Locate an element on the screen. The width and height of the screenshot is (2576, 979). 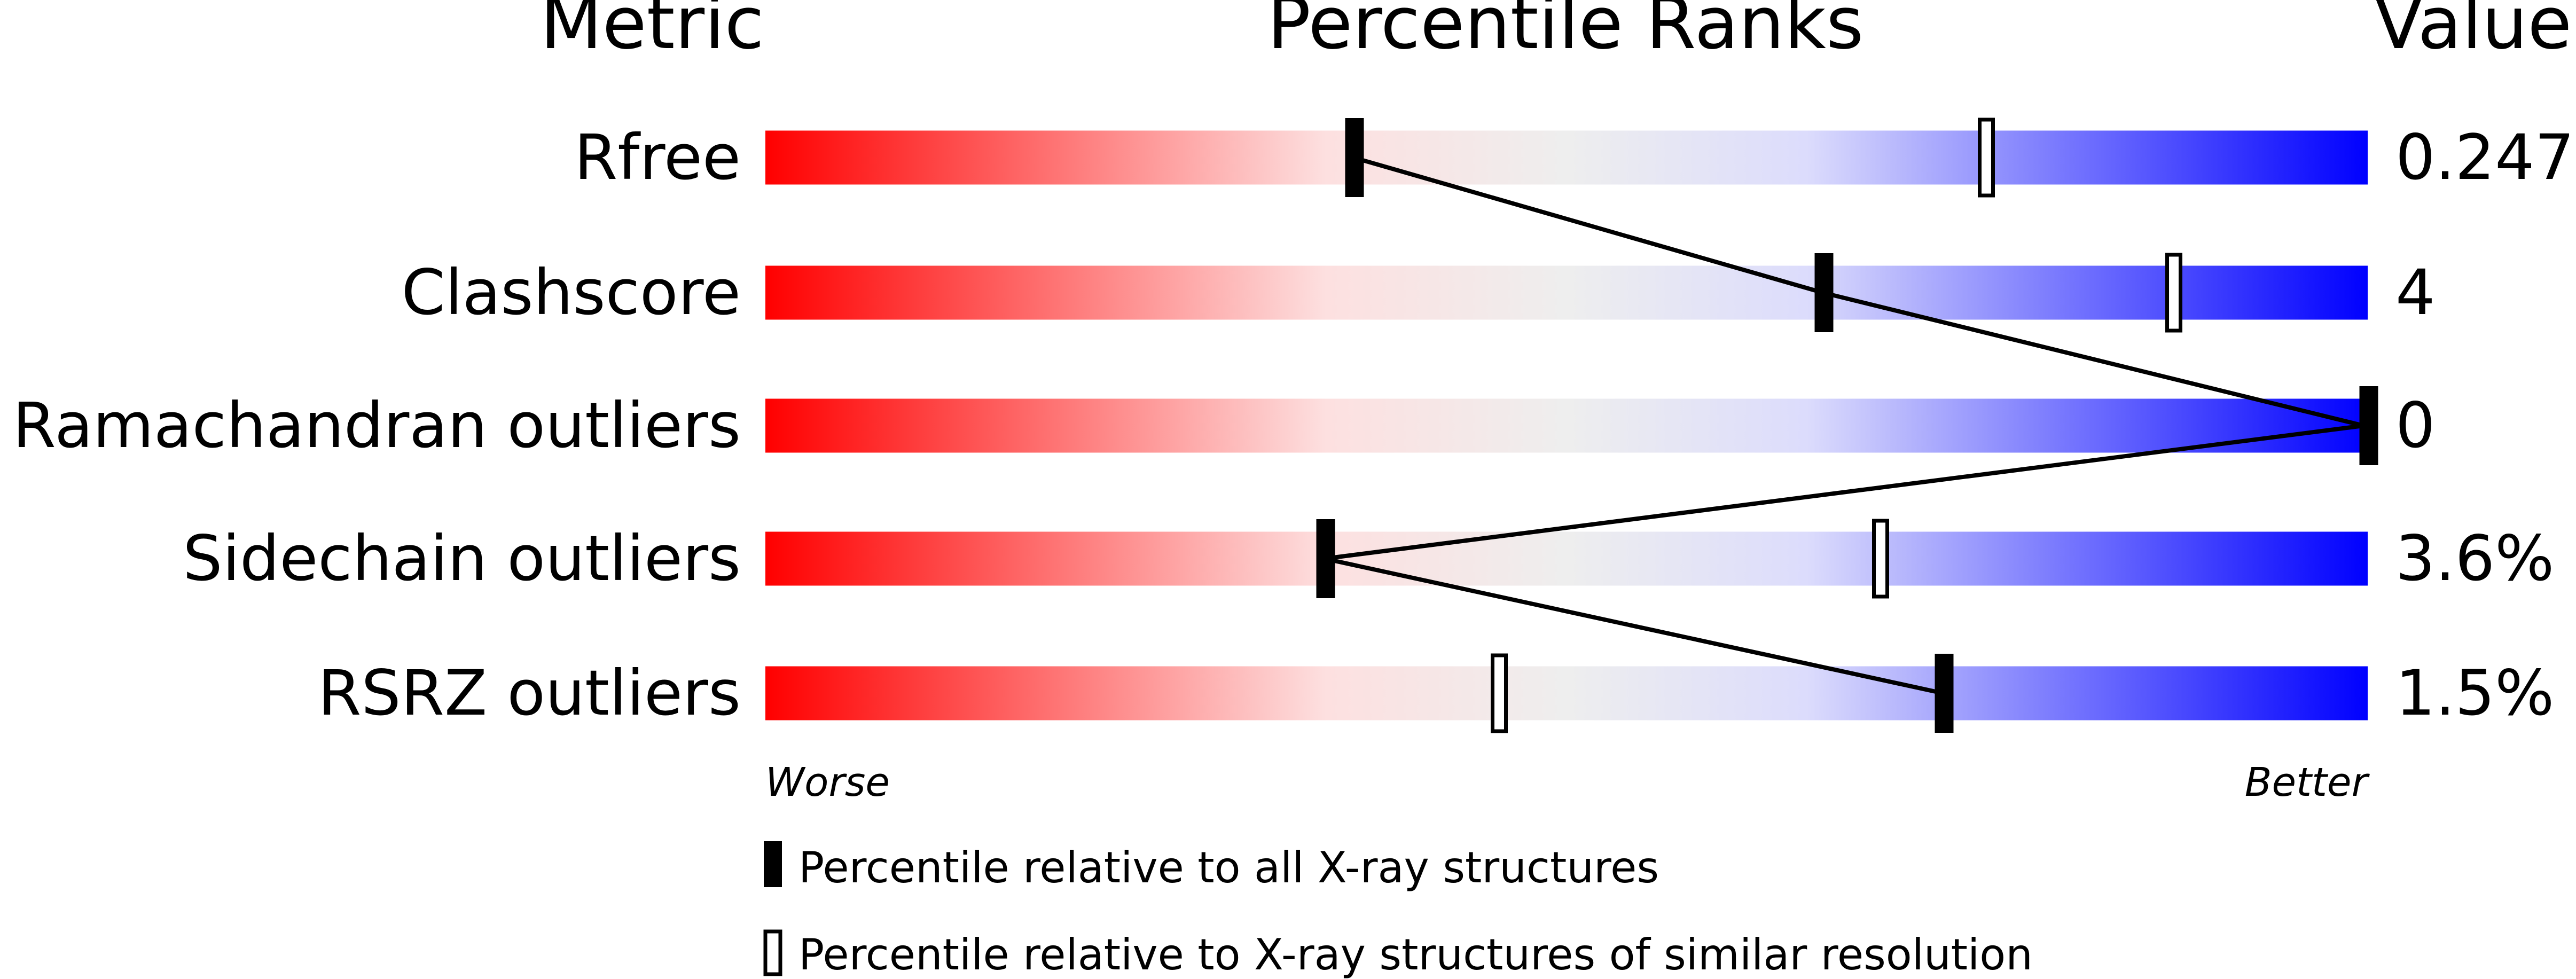
metric-value: 0 is located at coordinates (2415, 425).